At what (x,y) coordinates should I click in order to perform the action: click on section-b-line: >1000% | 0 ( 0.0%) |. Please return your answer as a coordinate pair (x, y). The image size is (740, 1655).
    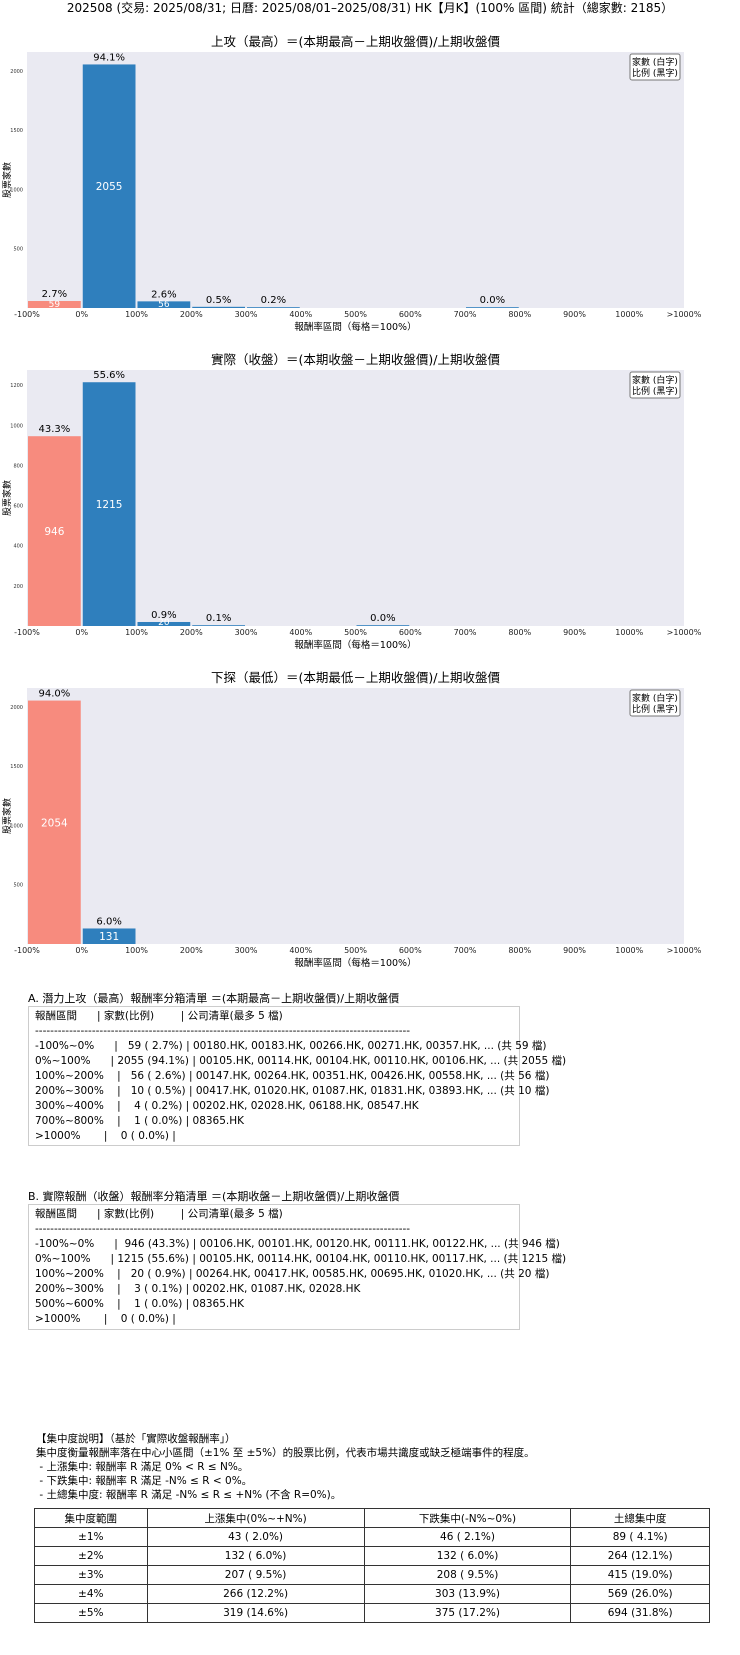
    Looking at the image, I should click on (105, 1319).